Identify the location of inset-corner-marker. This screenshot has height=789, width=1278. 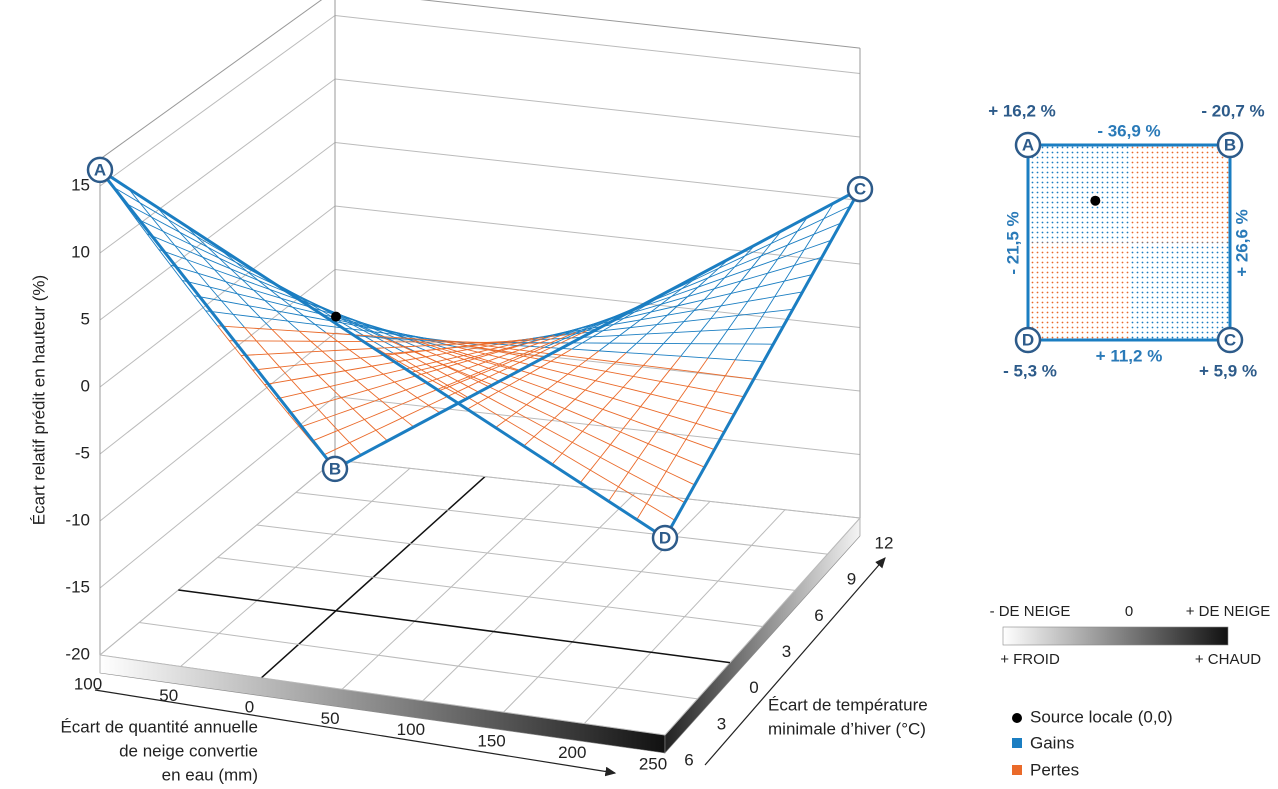
(1230, 340).